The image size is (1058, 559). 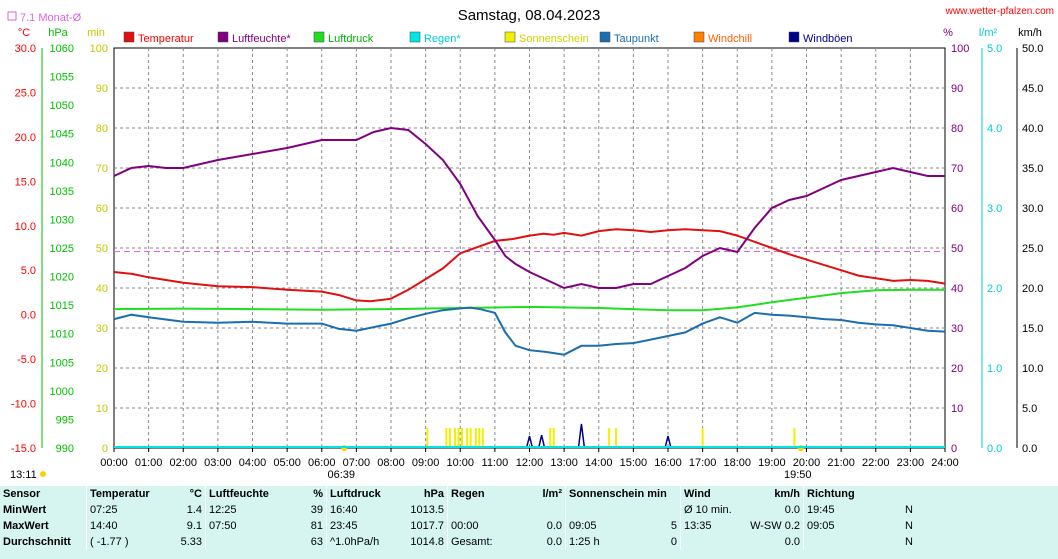 I want to click on pressure-axis-tick-label: 1015, so click(x=62, y=306).